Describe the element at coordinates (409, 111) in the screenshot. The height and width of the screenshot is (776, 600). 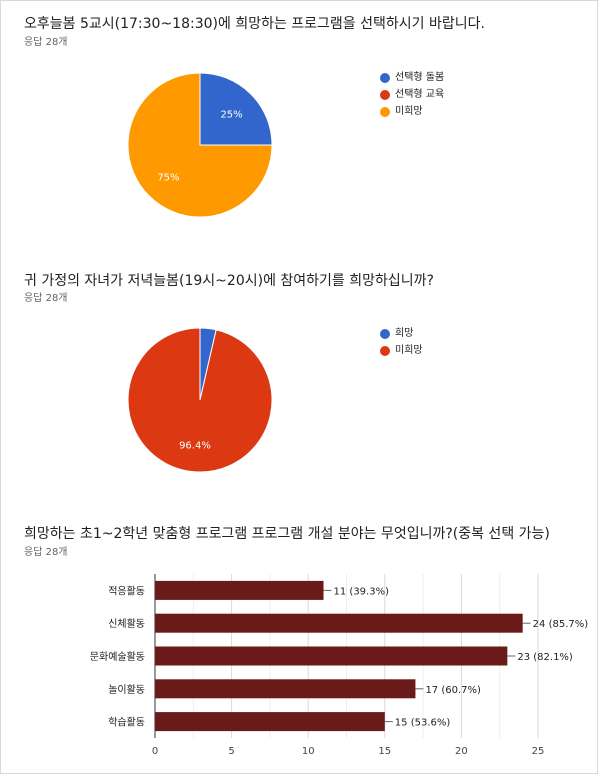
I see `chart-1-legend-label-2: 미희망` at that location.